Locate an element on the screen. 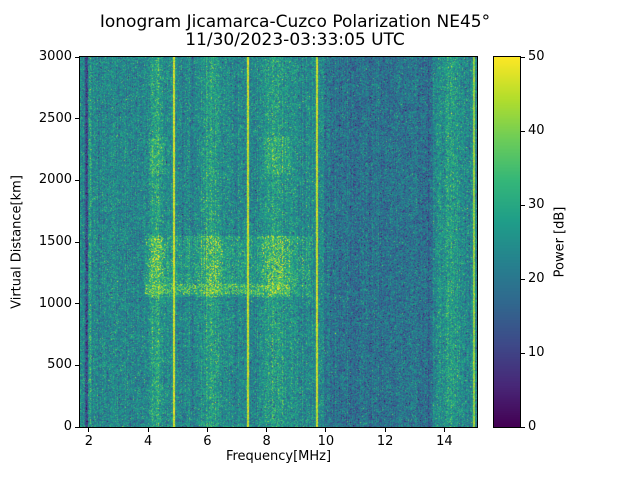 Image resolution: width=640 pixels, height=480 pixels. colorbar-tick-label: 30 is located at coordinates (536, 204).